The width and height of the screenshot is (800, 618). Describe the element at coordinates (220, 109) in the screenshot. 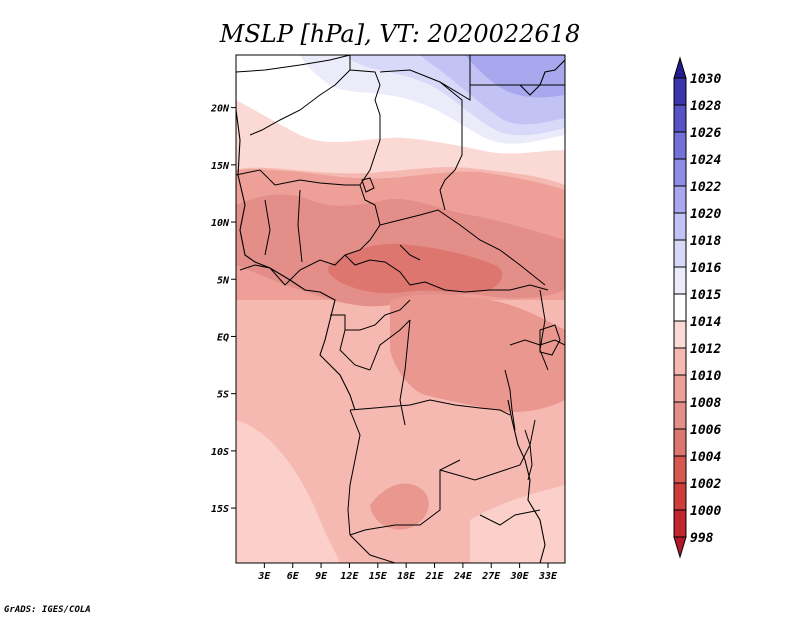

I see `y-tick-label: 20N` at that location.